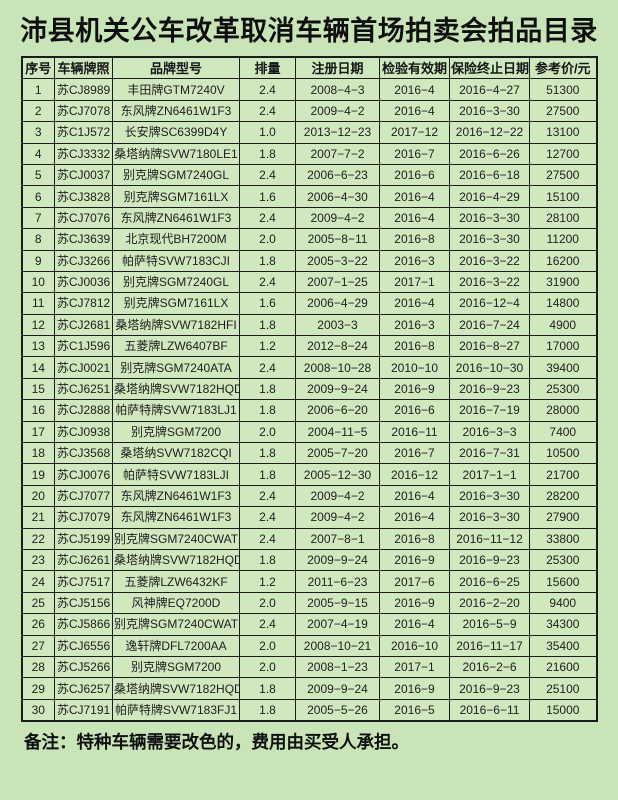 The image size is (618, 800). What do you see at coordinates (83, 346) in the screenshot?
I see `cell-plate: 苏C1J596` at bounding box center [83, 346].